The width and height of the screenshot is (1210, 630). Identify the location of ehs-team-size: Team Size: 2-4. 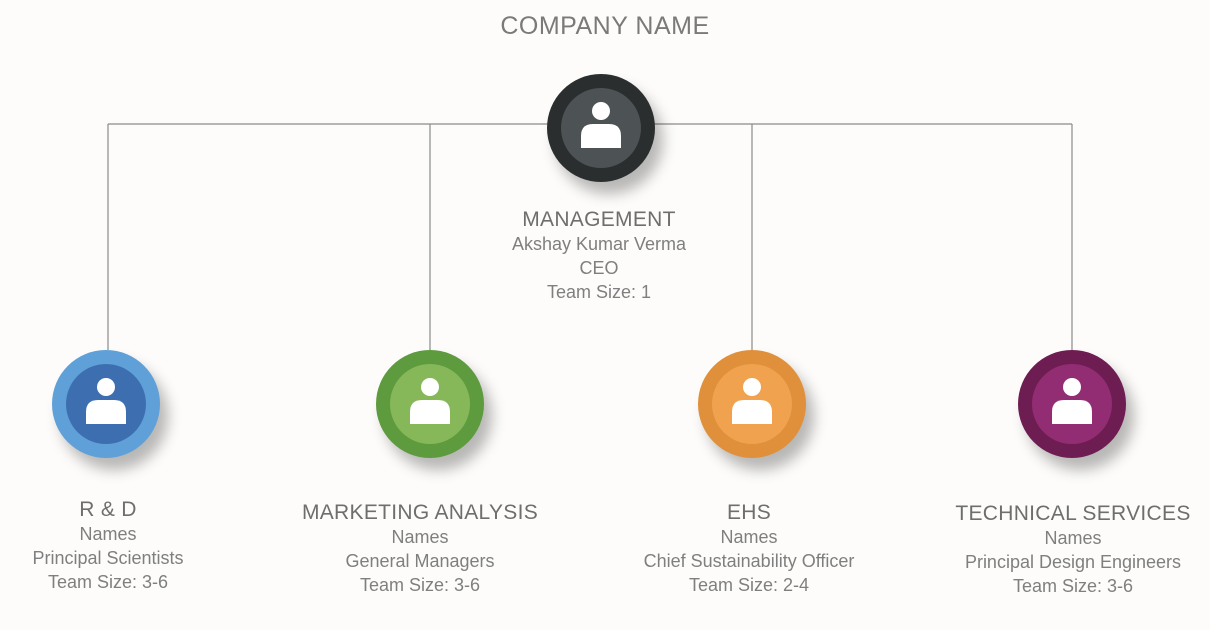
(749, 585).